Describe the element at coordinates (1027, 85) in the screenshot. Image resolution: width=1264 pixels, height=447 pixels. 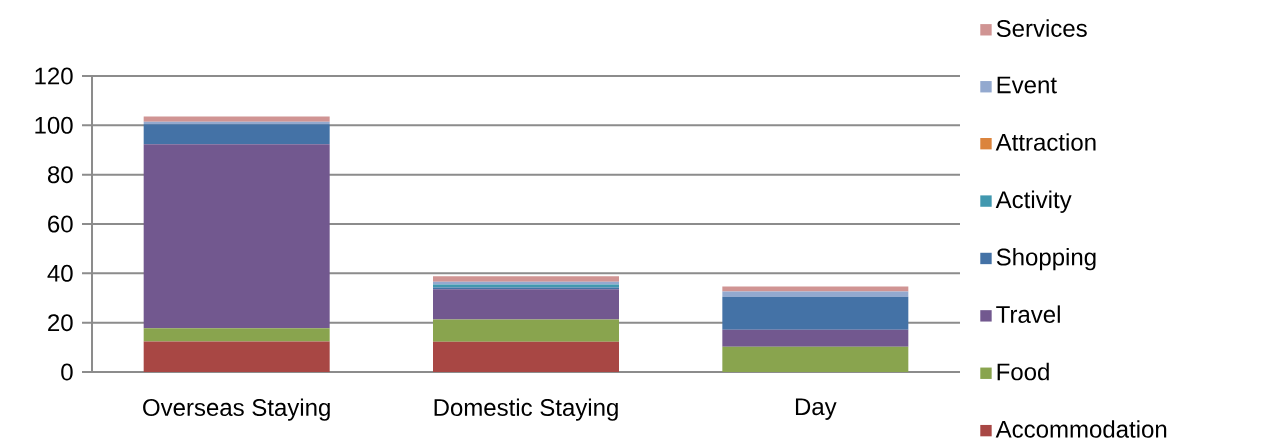
I see `legend-label: Event` at that location.